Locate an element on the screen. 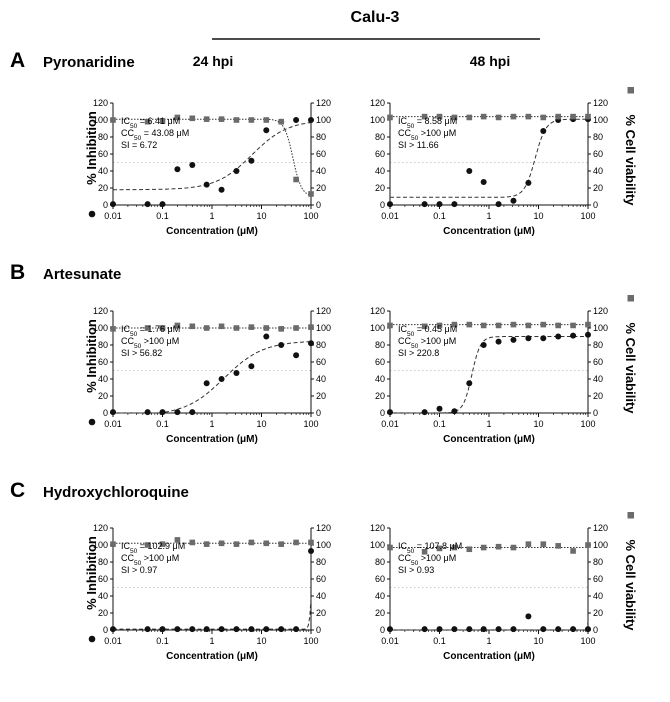  y-tick-label-right: 120 is located at coordinates (323, 528).